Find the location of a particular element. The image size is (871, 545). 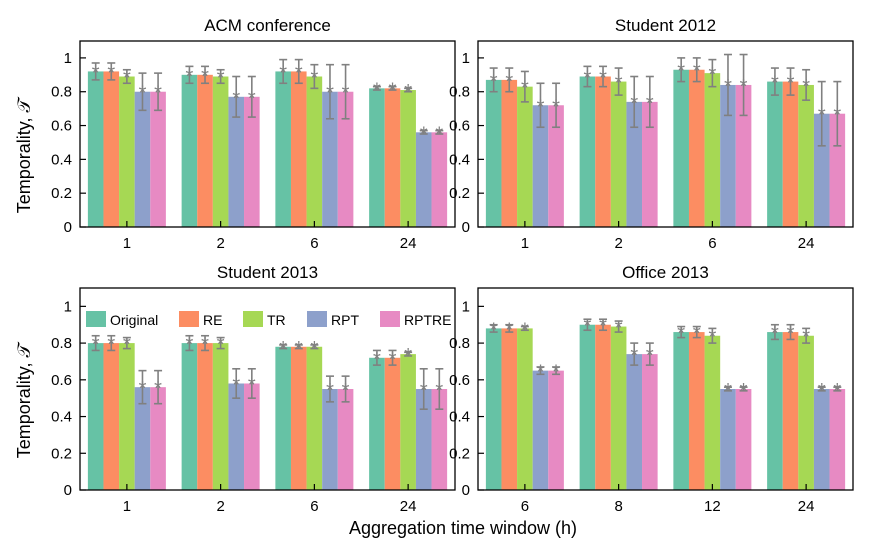

x-tick-label: 24 is located at coordinates (806, 506).